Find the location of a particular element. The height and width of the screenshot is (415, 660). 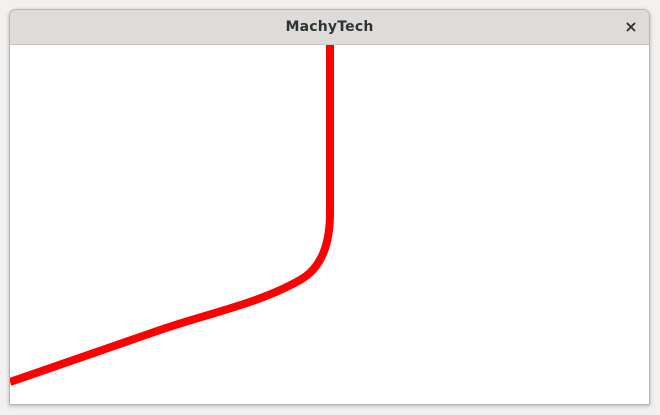

close-icon: × is located at coordinates (631, 26).